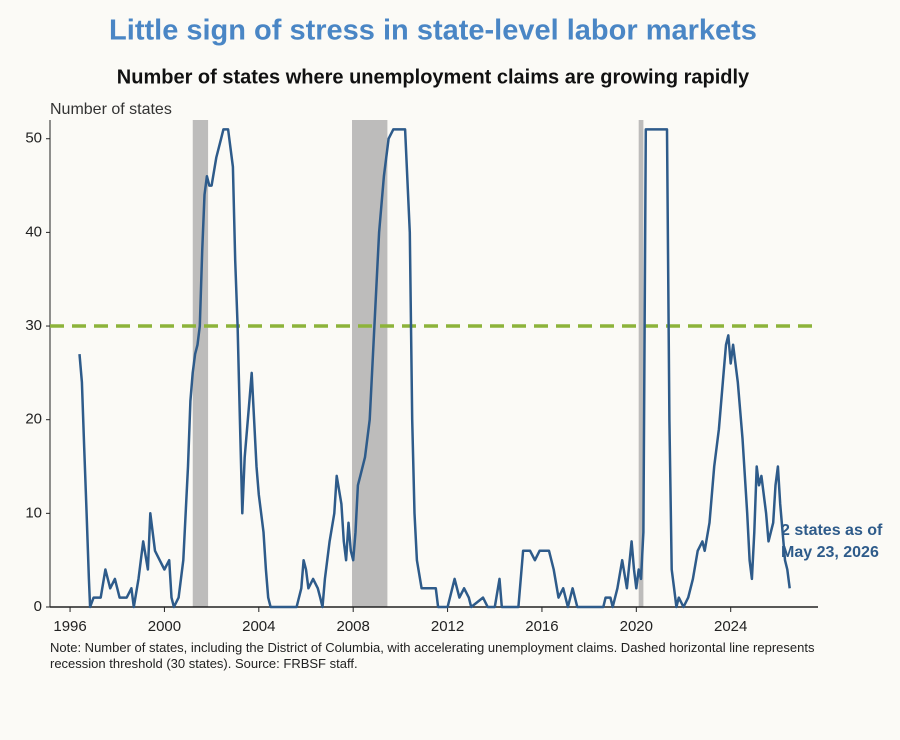  What do you see at coordinates (164, 626) in the screenshot?
I see `x-tick-label: 2000` at bounding box center [164, 626].